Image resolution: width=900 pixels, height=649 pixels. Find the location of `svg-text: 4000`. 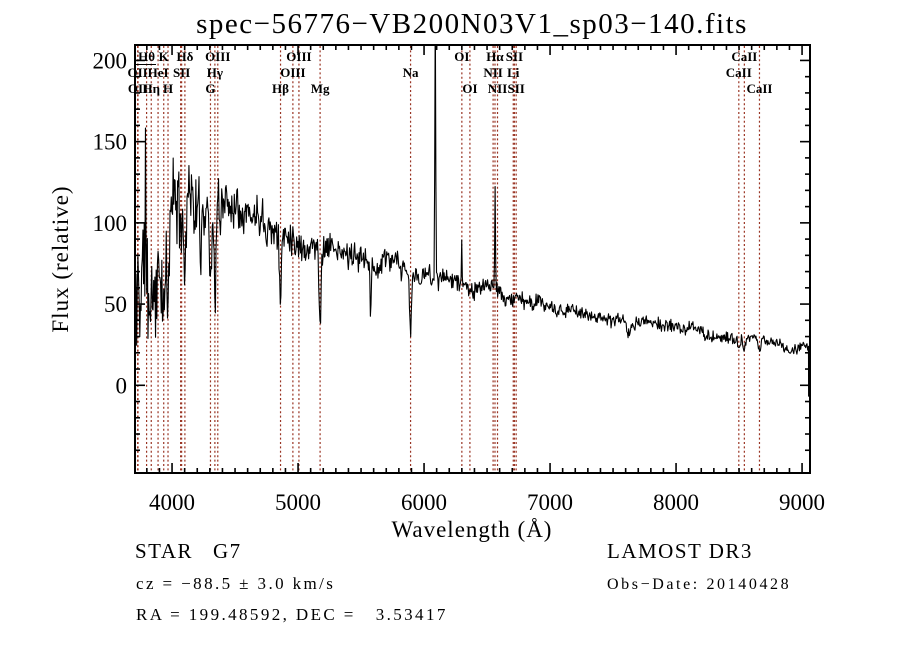

svg-text: 4000 is located at coordinates (172, 502).